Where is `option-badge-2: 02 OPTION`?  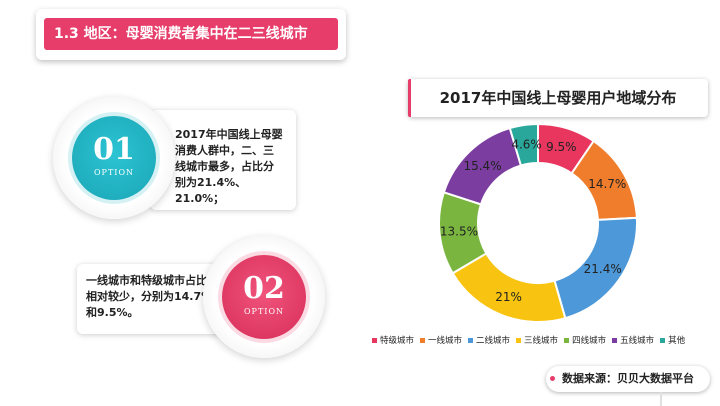 option-badge-2: 02 OPTION is located at coordinates (264, 297).